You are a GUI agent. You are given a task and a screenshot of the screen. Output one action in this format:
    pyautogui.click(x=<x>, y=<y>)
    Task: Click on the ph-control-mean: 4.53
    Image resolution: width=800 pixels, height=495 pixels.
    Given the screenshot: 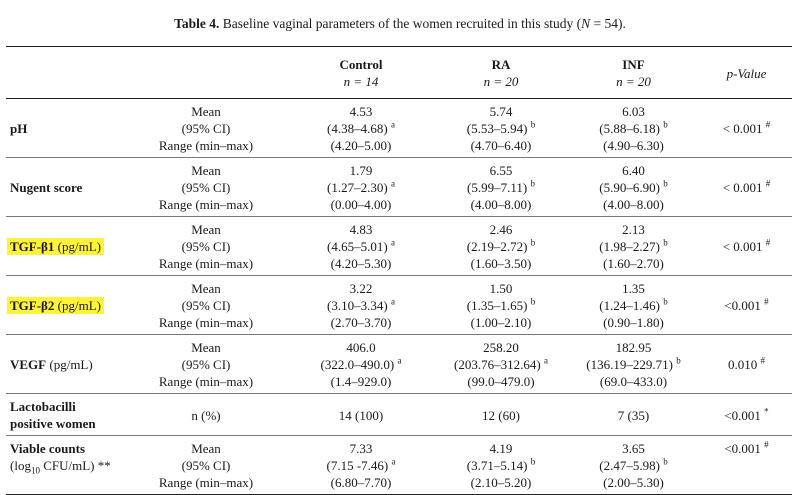 What is the action you would take?
    pyautogui.click(x=361, y=111)
    